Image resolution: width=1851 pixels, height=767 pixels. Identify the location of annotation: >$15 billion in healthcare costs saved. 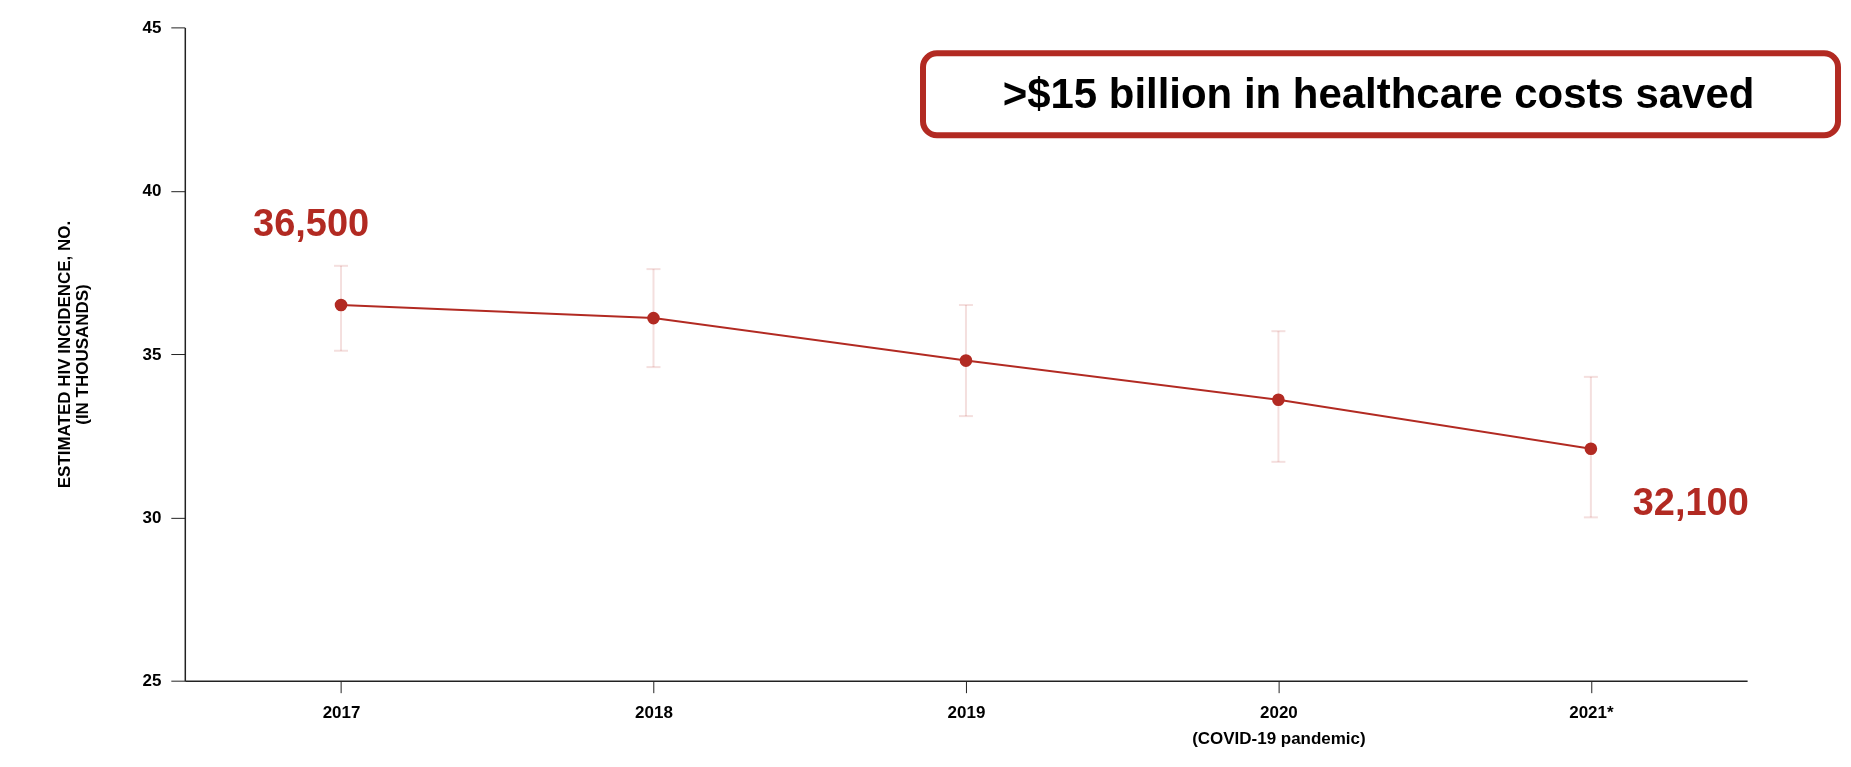
(1378, 94).